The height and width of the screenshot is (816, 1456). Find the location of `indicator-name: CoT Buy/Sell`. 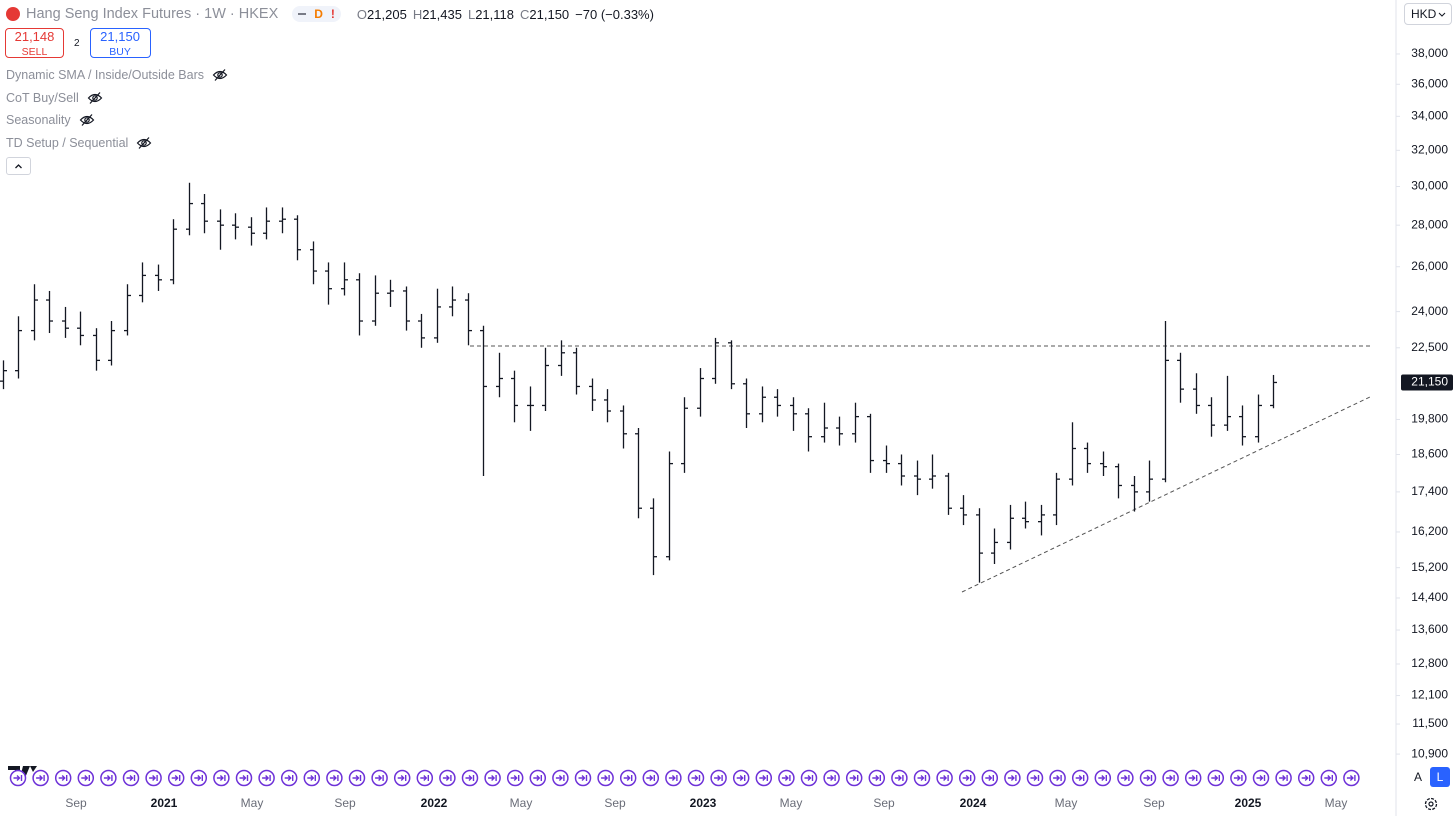

indicator-name: CoT Buy/Sell is located at coordinates (42, 97).